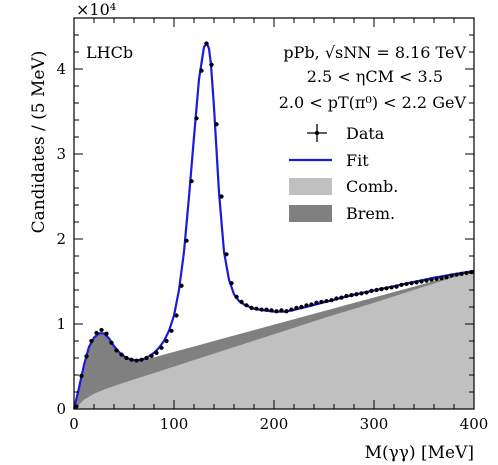 This screenshot has width=498, height=465. What do you see at coordinates (39, 142) in the screenshot?
I see `y-axis-title: Candidates / (5 MeV)` at bounding box center [39, 142].